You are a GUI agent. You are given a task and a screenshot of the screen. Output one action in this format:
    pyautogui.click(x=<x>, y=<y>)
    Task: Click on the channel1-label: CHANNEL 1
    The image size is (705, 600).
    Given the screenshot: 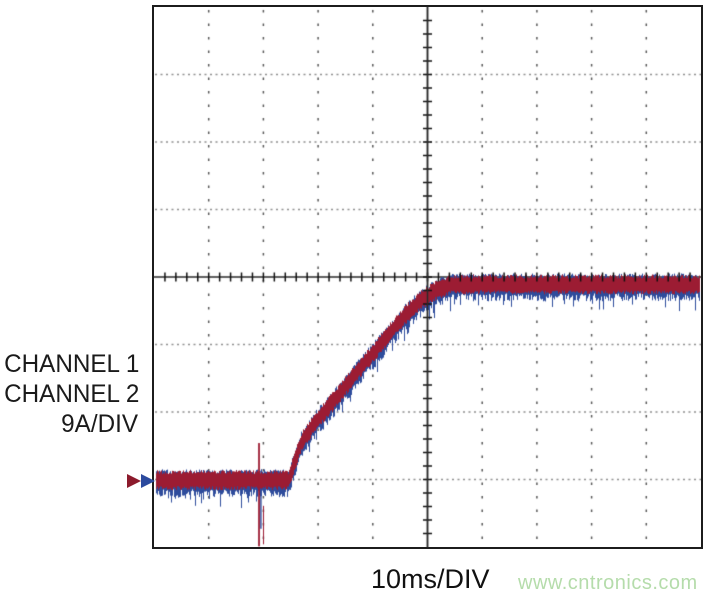 What is the action you would take?
    pyautogui.click(x=72, y=364)
    